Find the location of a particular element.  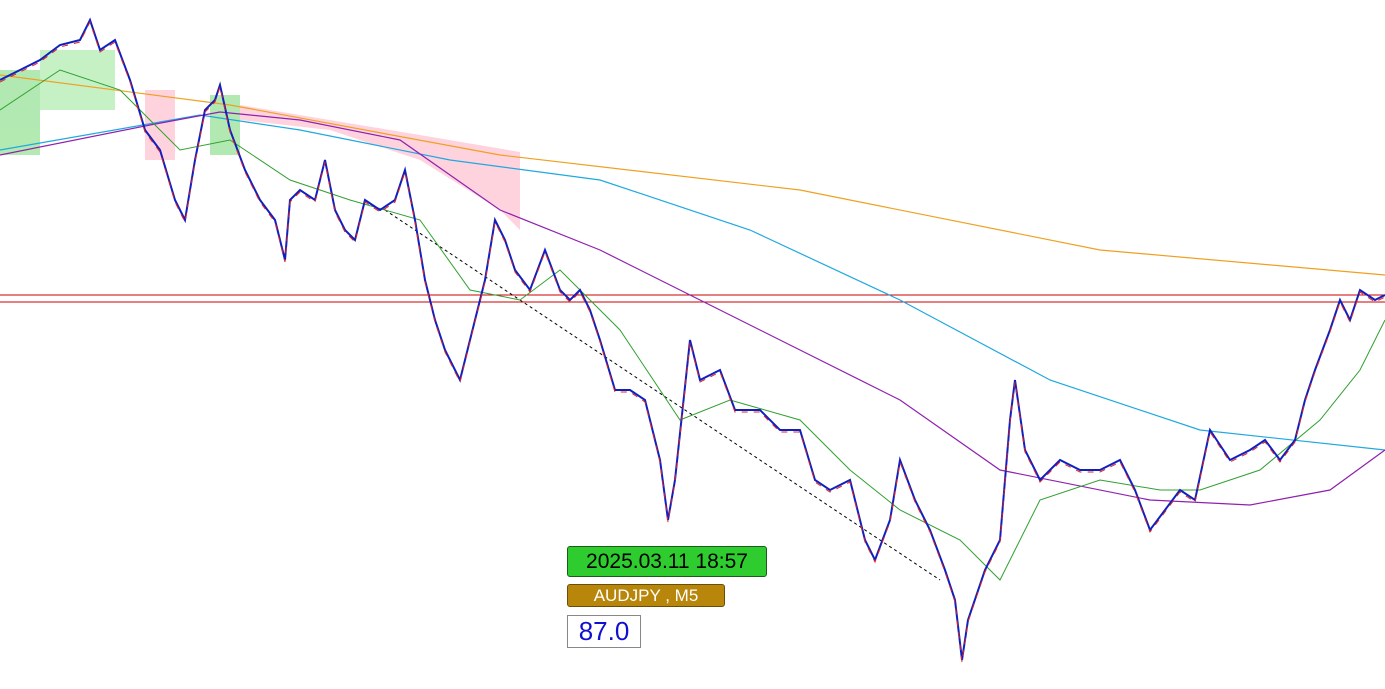

time-label: 2025.03.11 18:57 is located at coordinates (667, 561).